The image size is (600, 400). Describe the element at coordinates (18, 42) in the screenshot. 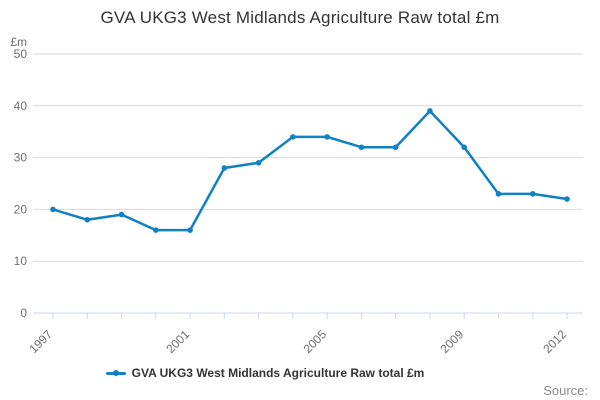

I see `y-axis-unit-label: £m` at that location.